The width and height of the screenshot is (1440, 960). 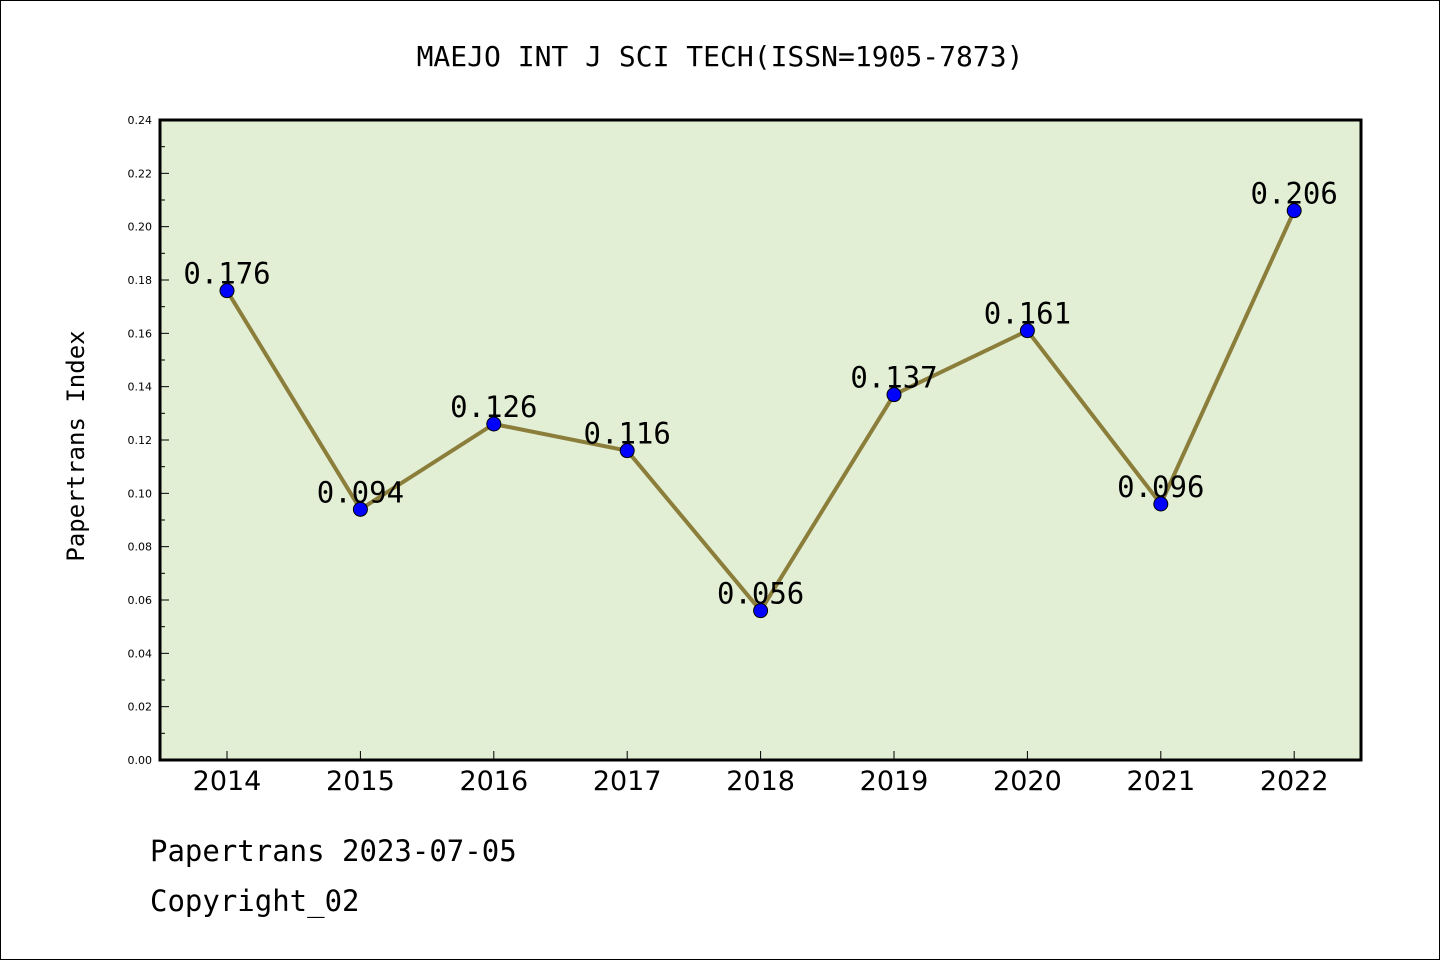 I want to click on data-label: 0.094, so click(x=360, y=492).